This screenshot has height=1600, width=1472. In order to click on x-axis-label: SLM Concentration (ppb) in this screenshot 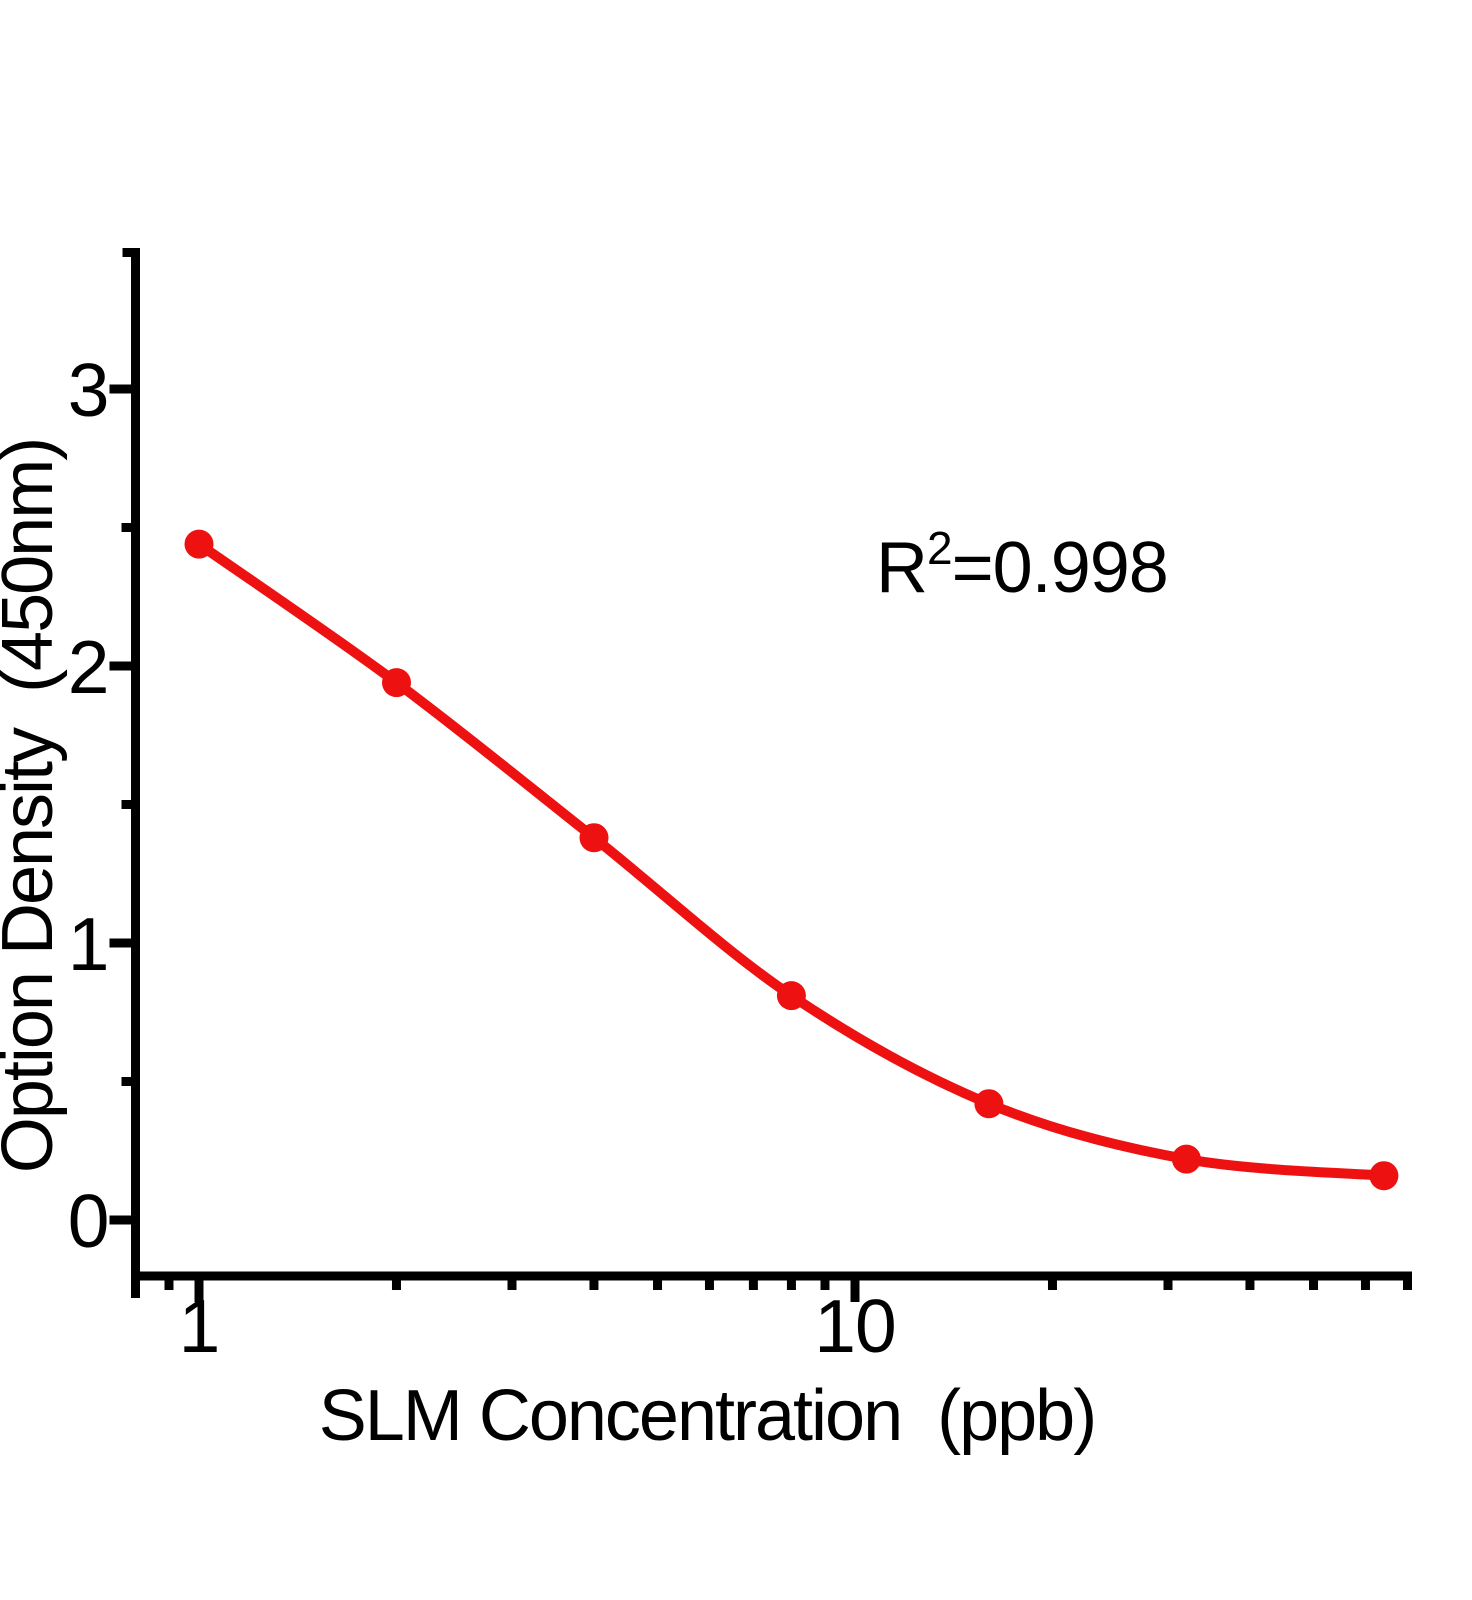, I will do `click(707, 1416)`.